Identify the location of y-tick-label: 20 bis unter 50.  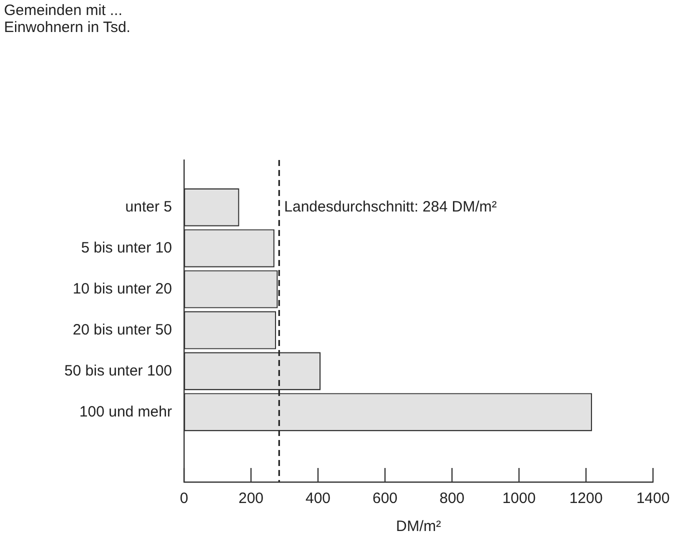
(122, 329).